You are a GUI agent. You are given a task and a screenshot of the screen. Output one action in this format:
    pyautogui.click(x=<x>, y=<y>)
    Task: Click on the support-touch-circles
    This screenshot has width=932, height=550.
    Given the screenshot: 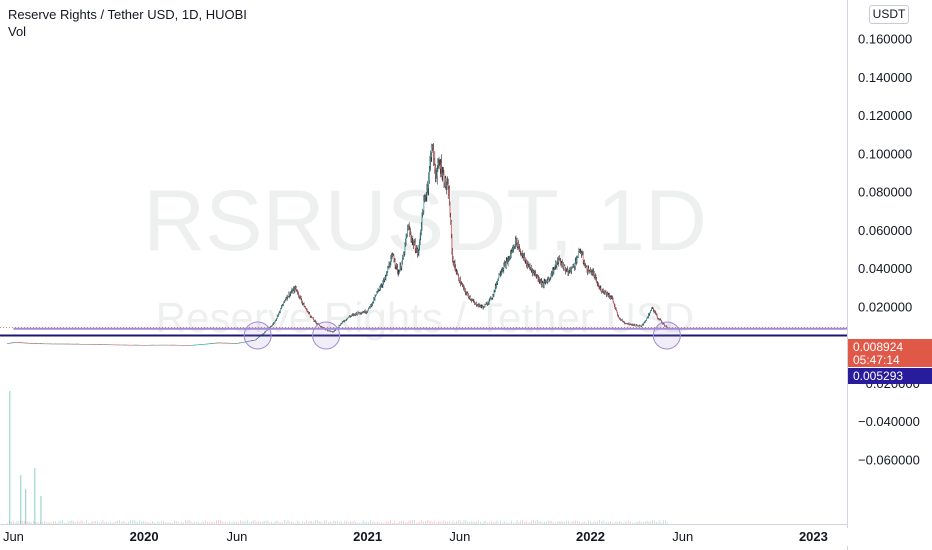 What is the action you would take?
    pyautogui.click(x=462, y=335)
    